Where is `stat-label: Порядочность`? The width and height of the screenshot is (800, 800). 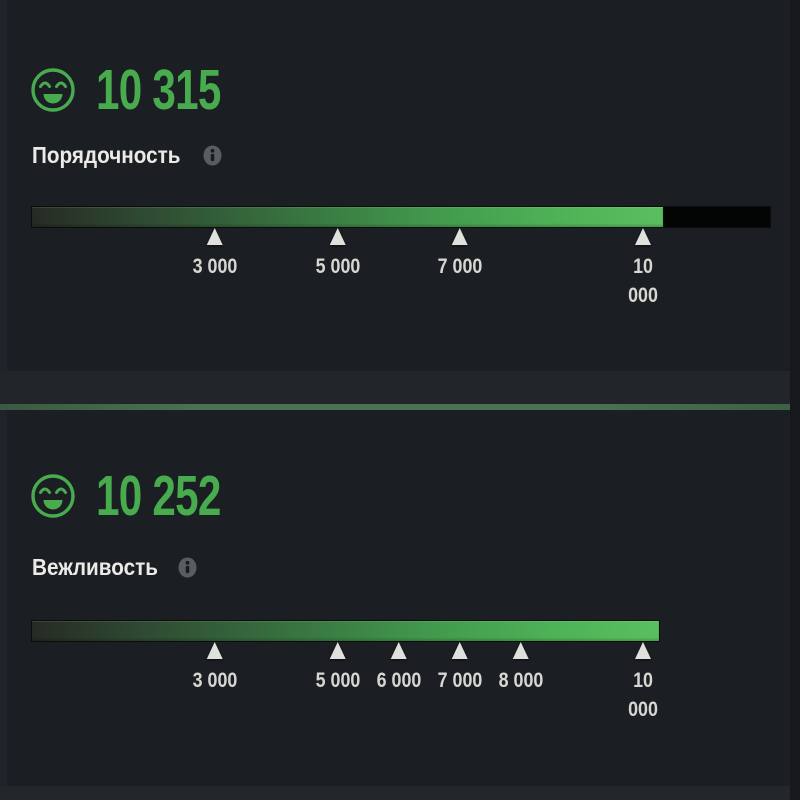
stat-label: Порядочность is located at coordinates (106, 154).